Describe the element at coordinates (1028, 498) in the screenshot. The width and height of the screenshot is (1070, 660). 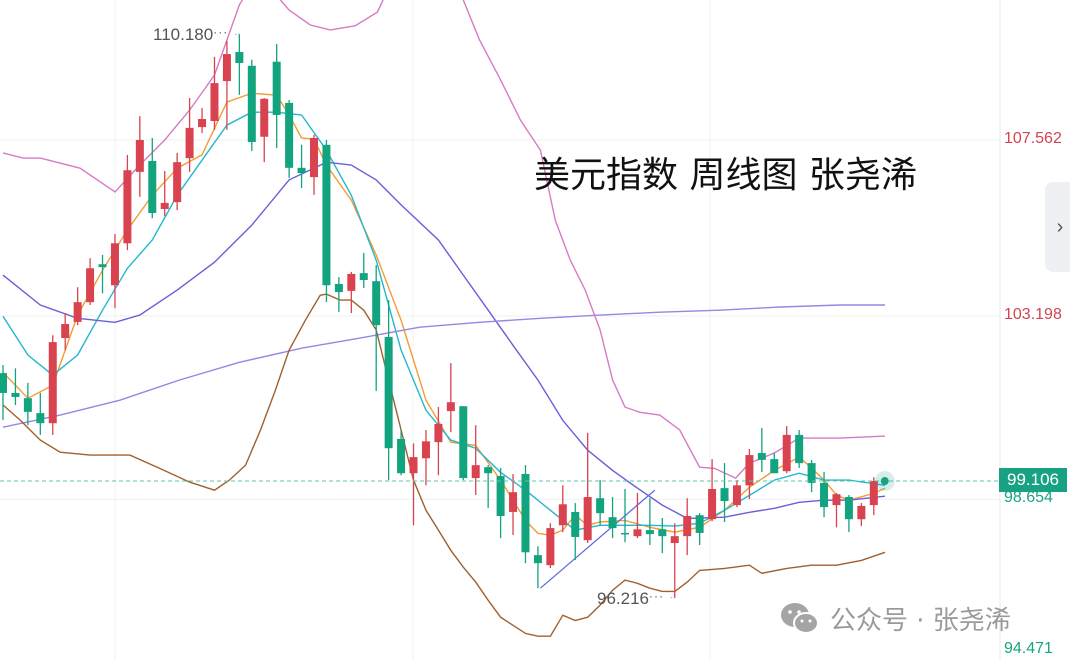
I see `price-axis-label: 98.654` at that location.